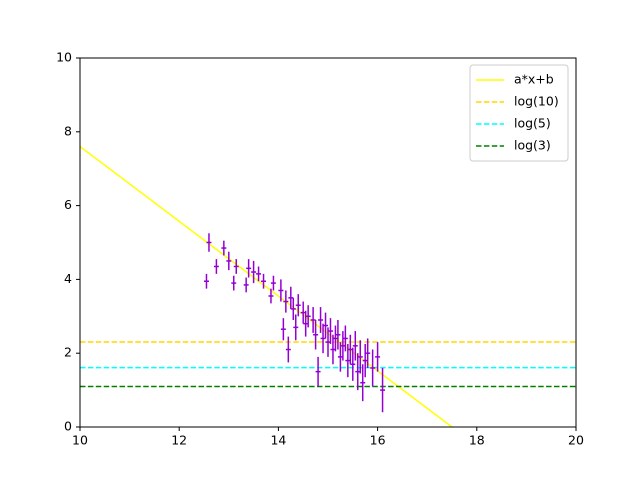 The height and width of the screenshot is (480, 640). Describe the element at coordinates (576, 440) in the screenshot. I see `x-tick-label: 20` at that location.